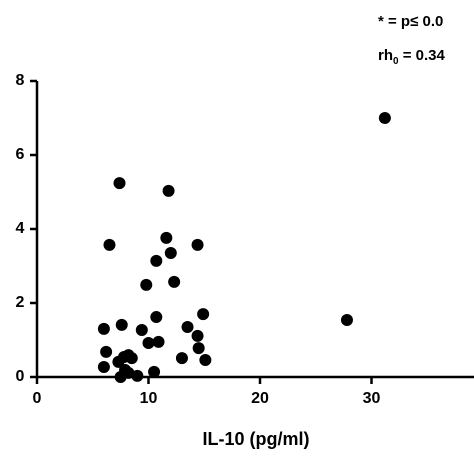 The width and height of the screenshot is (474, 474). Describe the element at coordinates (385, 55) in the screenshot. I see `rho-base: rh` at that location.